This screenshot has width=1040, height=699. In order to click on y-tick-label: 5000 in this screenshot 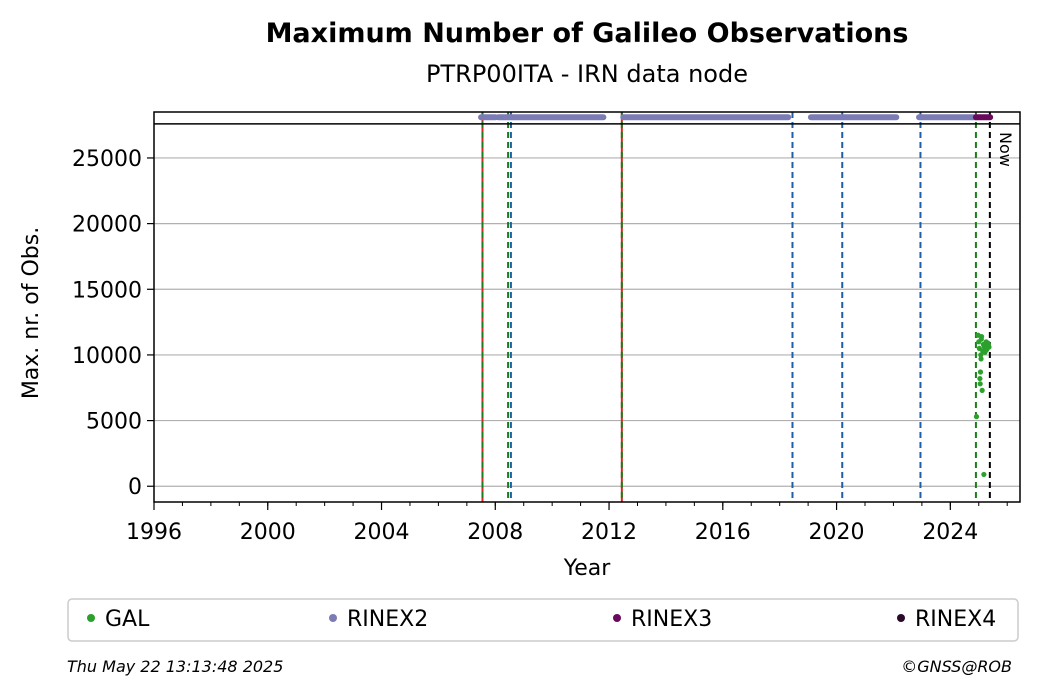, I will do `click(114, 422)`.